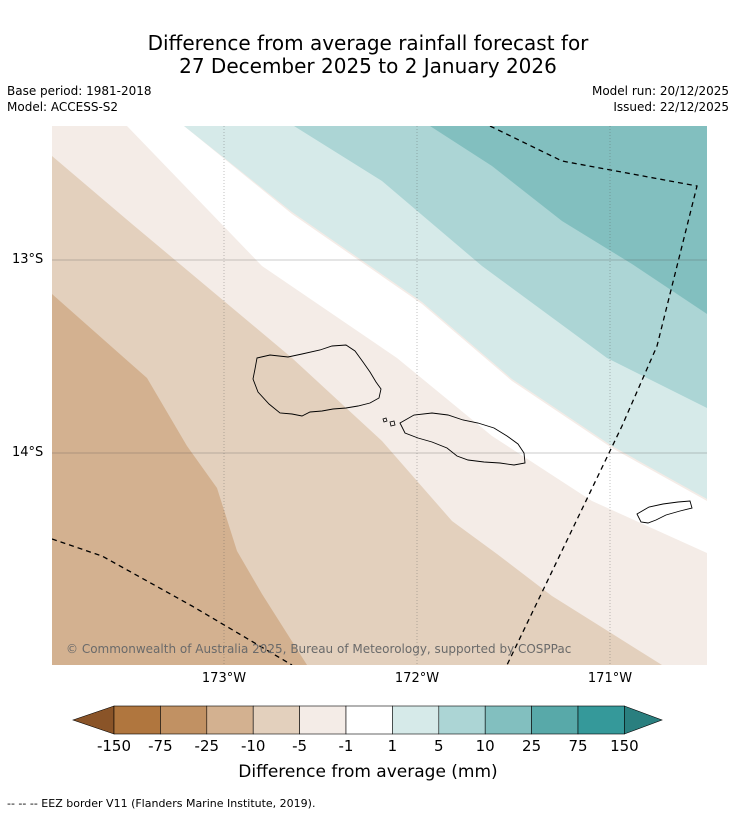  I want to click on colorbar-tick-label: 10, so click(485, 746).